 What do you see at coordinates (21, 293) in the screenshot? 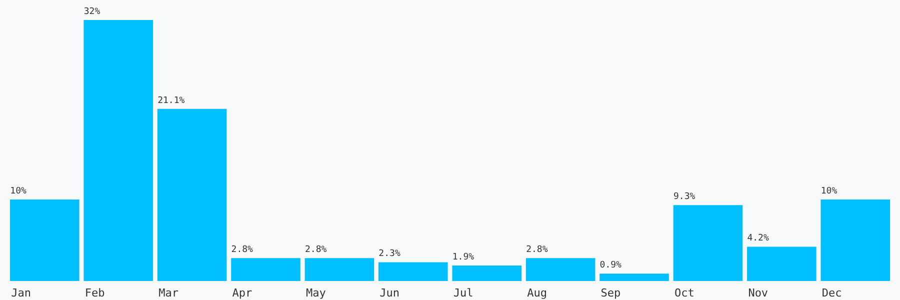
I see `x-tick-label: Jan` at bounding box center [21, 293].